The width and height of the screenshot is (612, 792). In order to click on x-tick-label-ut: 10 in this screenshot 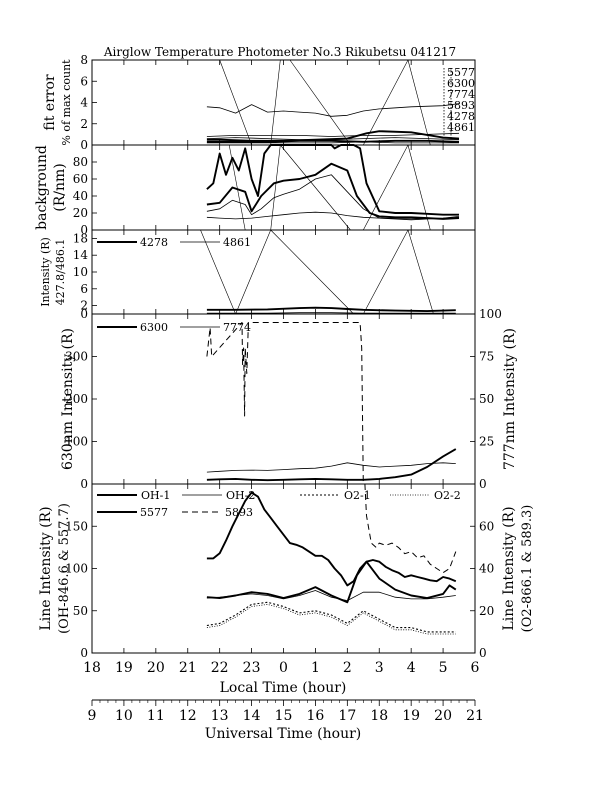, I will do `click(124, 716)`.